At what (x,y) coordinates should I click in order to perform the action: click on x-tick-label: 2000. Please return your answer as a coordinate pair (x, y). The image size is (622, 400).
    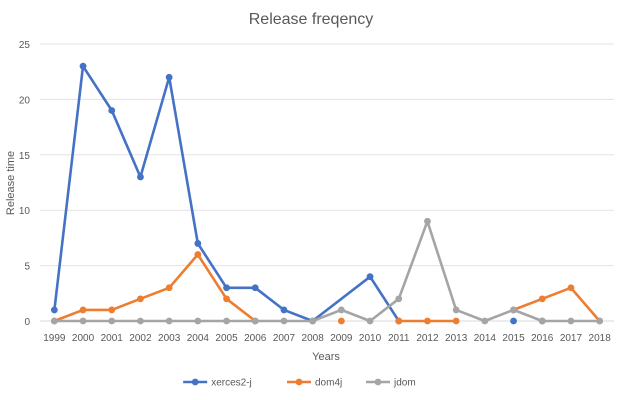
    Looking at the image, I should click on (83, 338).